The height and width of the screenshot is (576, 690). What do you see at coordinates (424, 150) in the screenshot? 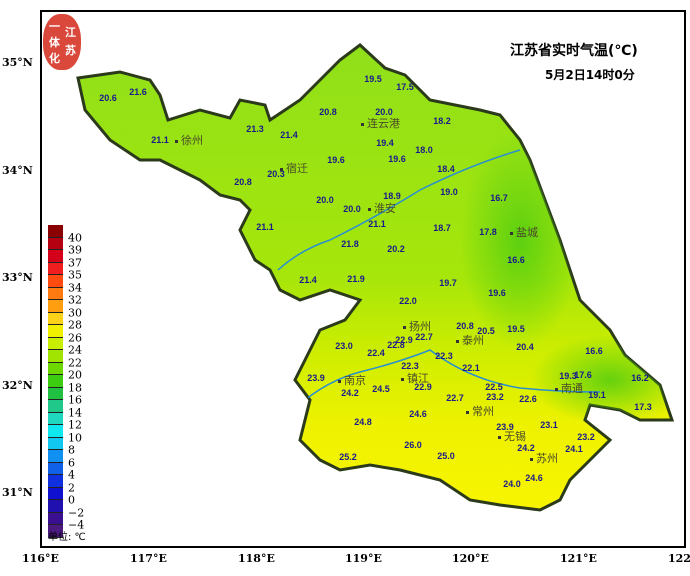
I see `station-temperature: 18.0` at bounding box center [424, 150].